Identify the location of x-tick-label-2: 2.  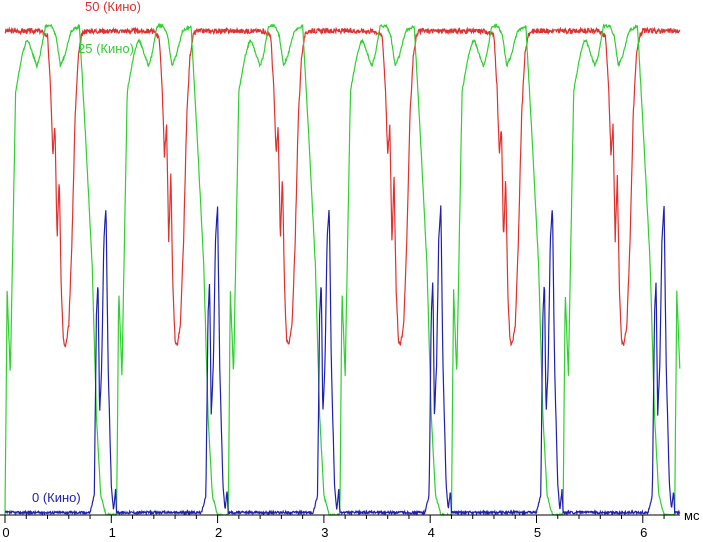
(218, 532).